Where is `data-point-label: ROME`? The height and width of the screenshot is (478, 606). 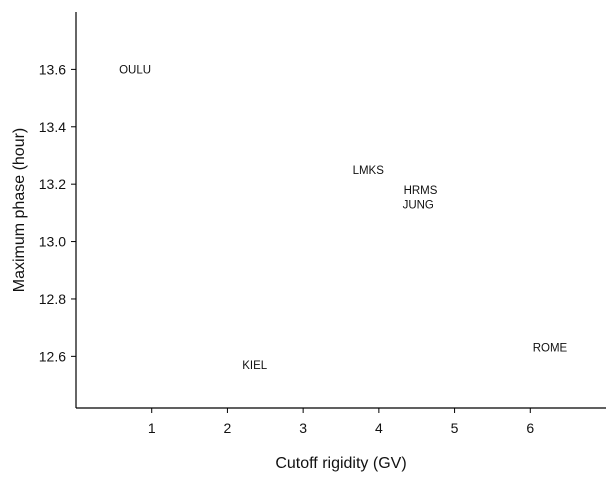
data-point-label: ROME is located at coordinates (550, 349).